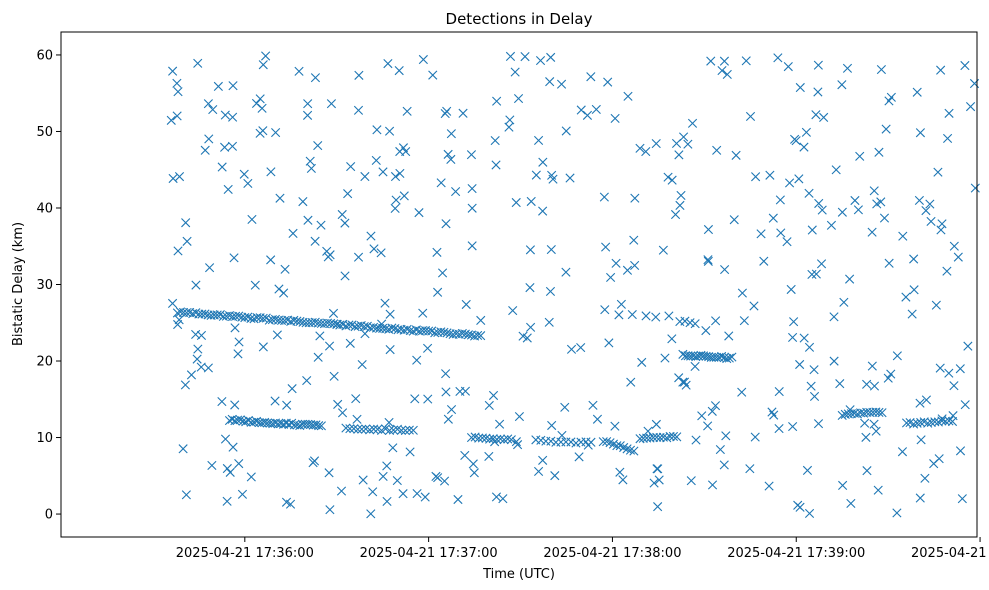  Describe the element at coordinates (429, 553) in the screenshot. I see `x-tick-label: 2025-04-21 17:37:00` at that location.